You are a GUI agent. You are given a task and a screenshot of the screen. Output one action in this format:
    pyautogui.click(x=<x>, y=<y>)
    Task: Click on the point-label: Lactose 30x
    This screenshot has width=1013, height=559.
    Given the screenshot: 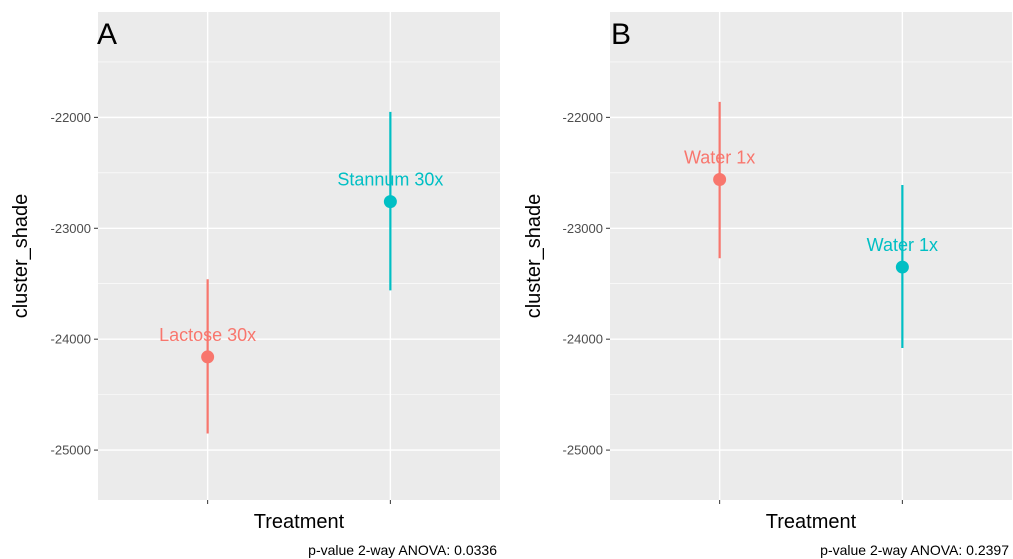 What is the action you would take?
    pyautogui.click(x=207, y=335)
    